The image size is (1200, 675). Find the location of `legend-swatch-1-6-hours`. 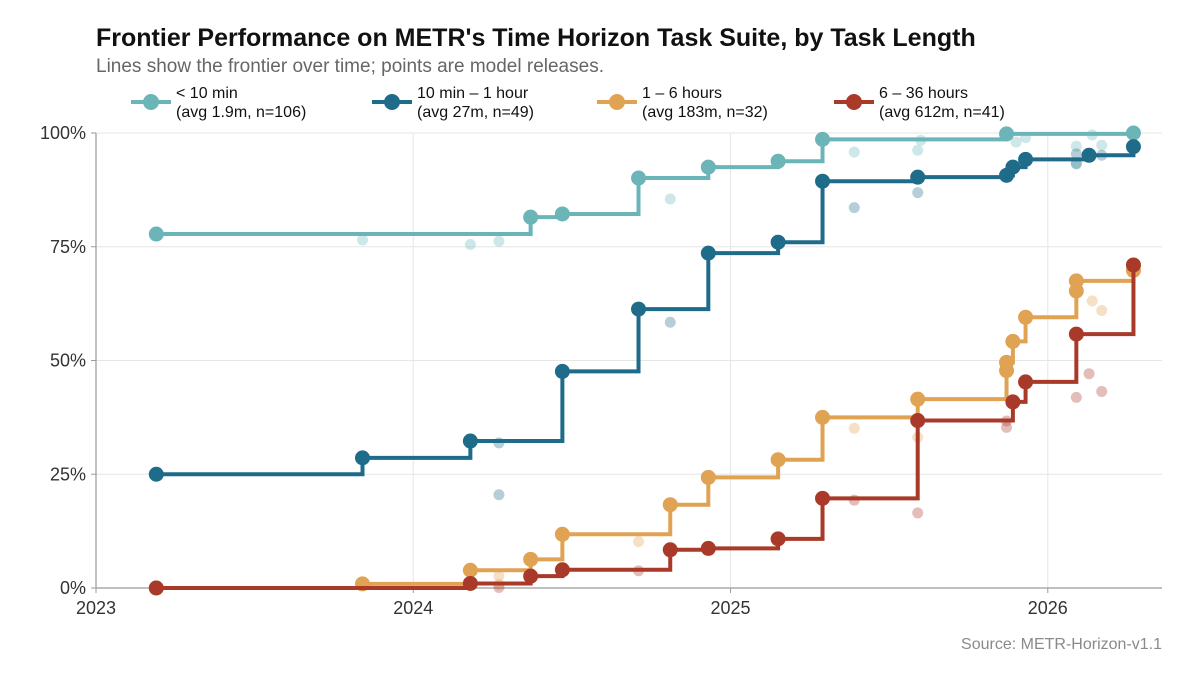

legend-swatch-1-6-hours is located at coordinates (617, 102).